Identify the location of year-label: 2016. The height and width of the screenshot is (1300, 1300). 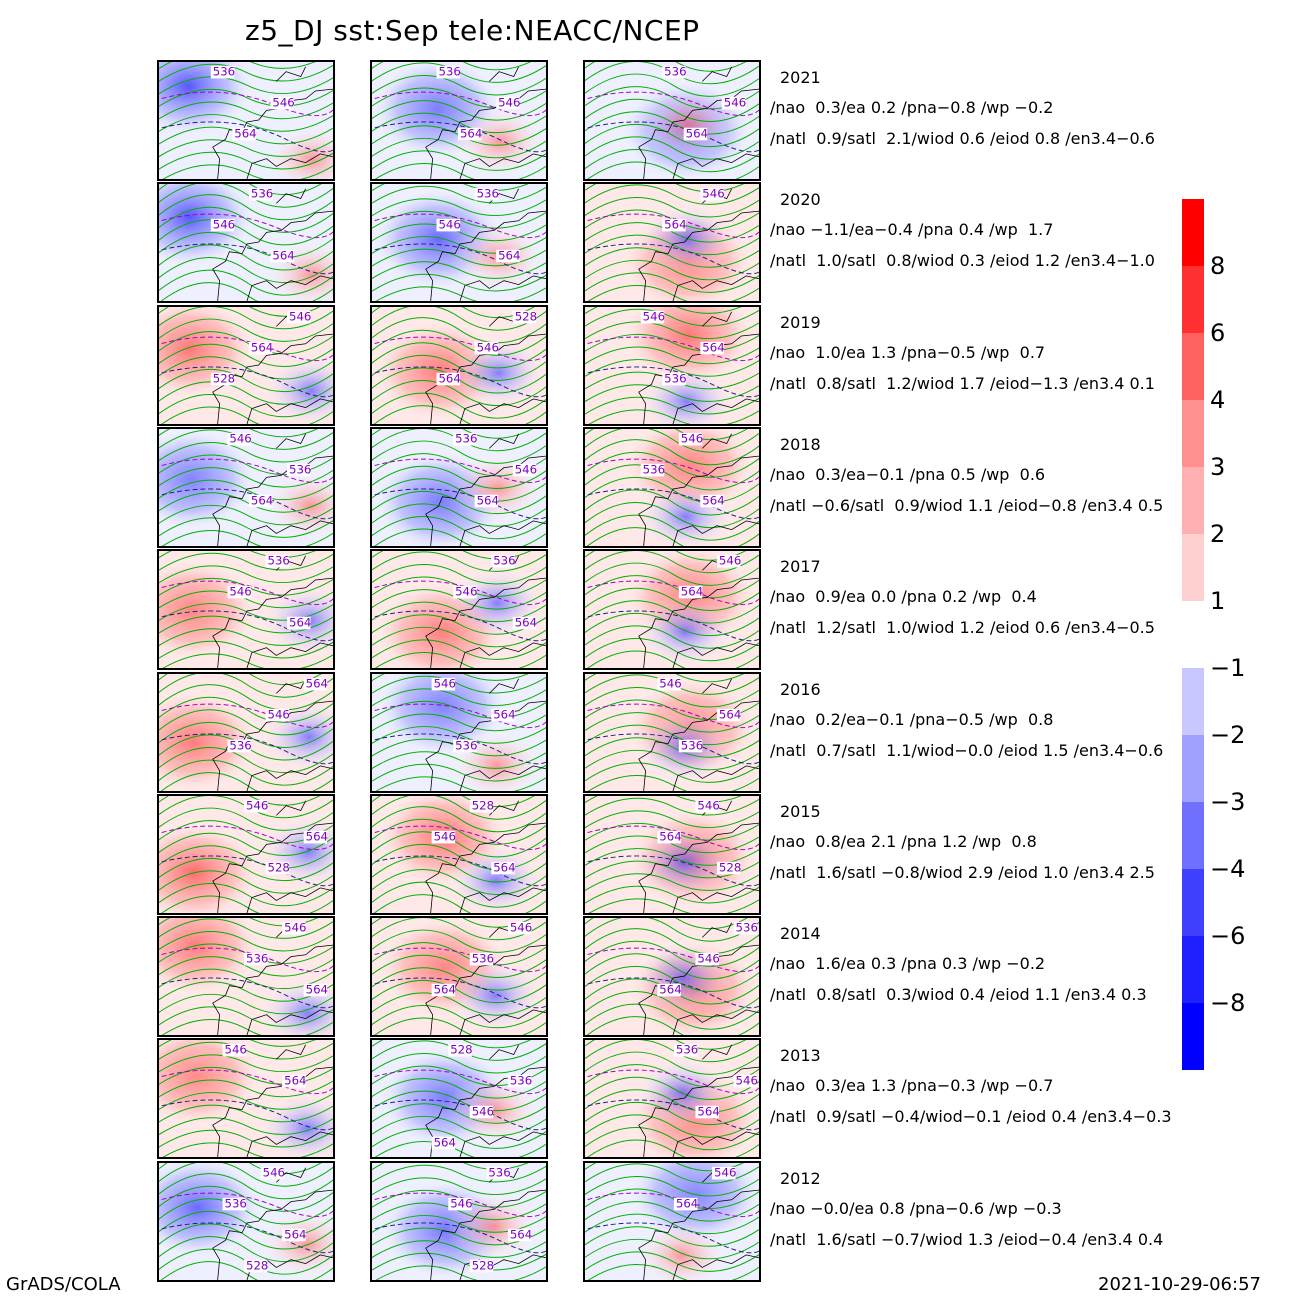
(800, 689).